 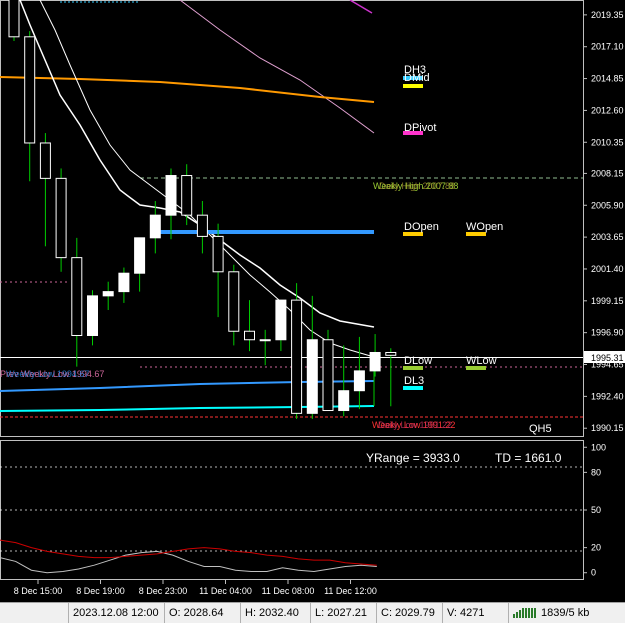 I want to click on wlow-marker, so click(x=476, y=368).